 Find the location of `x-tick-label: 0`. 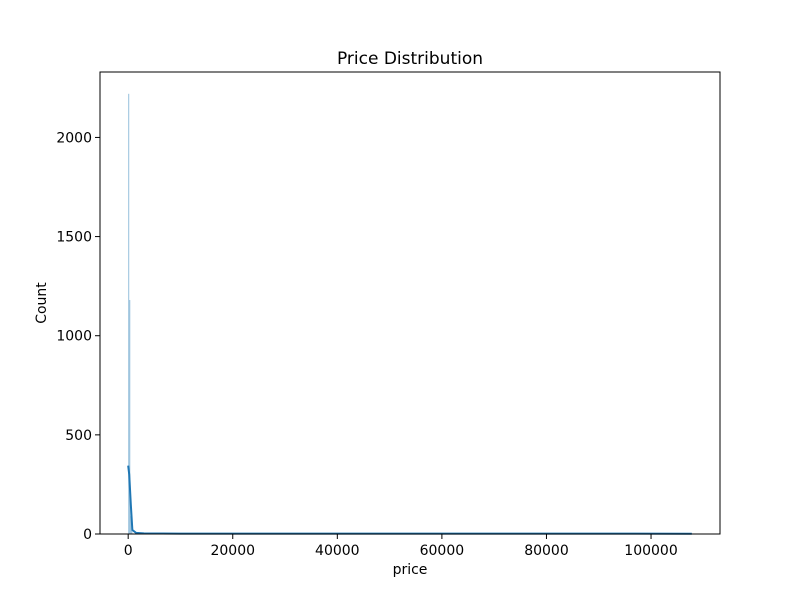

x-tick-label: 0 is located at coordinates (128, 551).